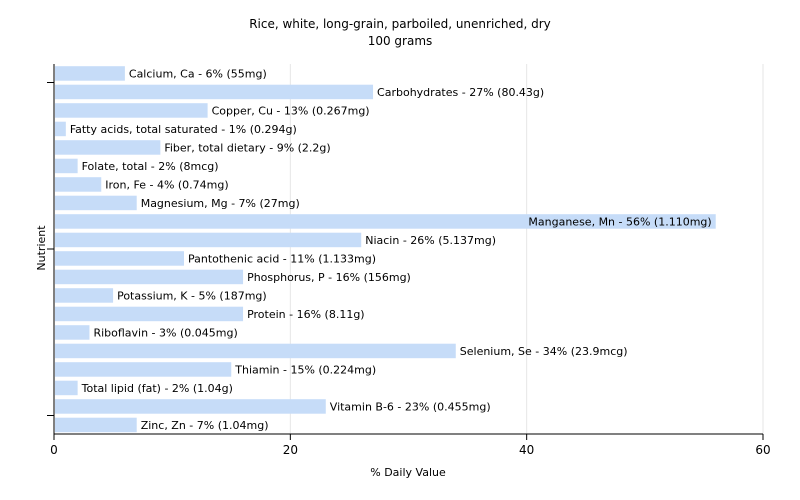 The image size is (800, 500). I want to click on bar-label: Carbohydrates - 27% (80.43g), so click(460, 92).